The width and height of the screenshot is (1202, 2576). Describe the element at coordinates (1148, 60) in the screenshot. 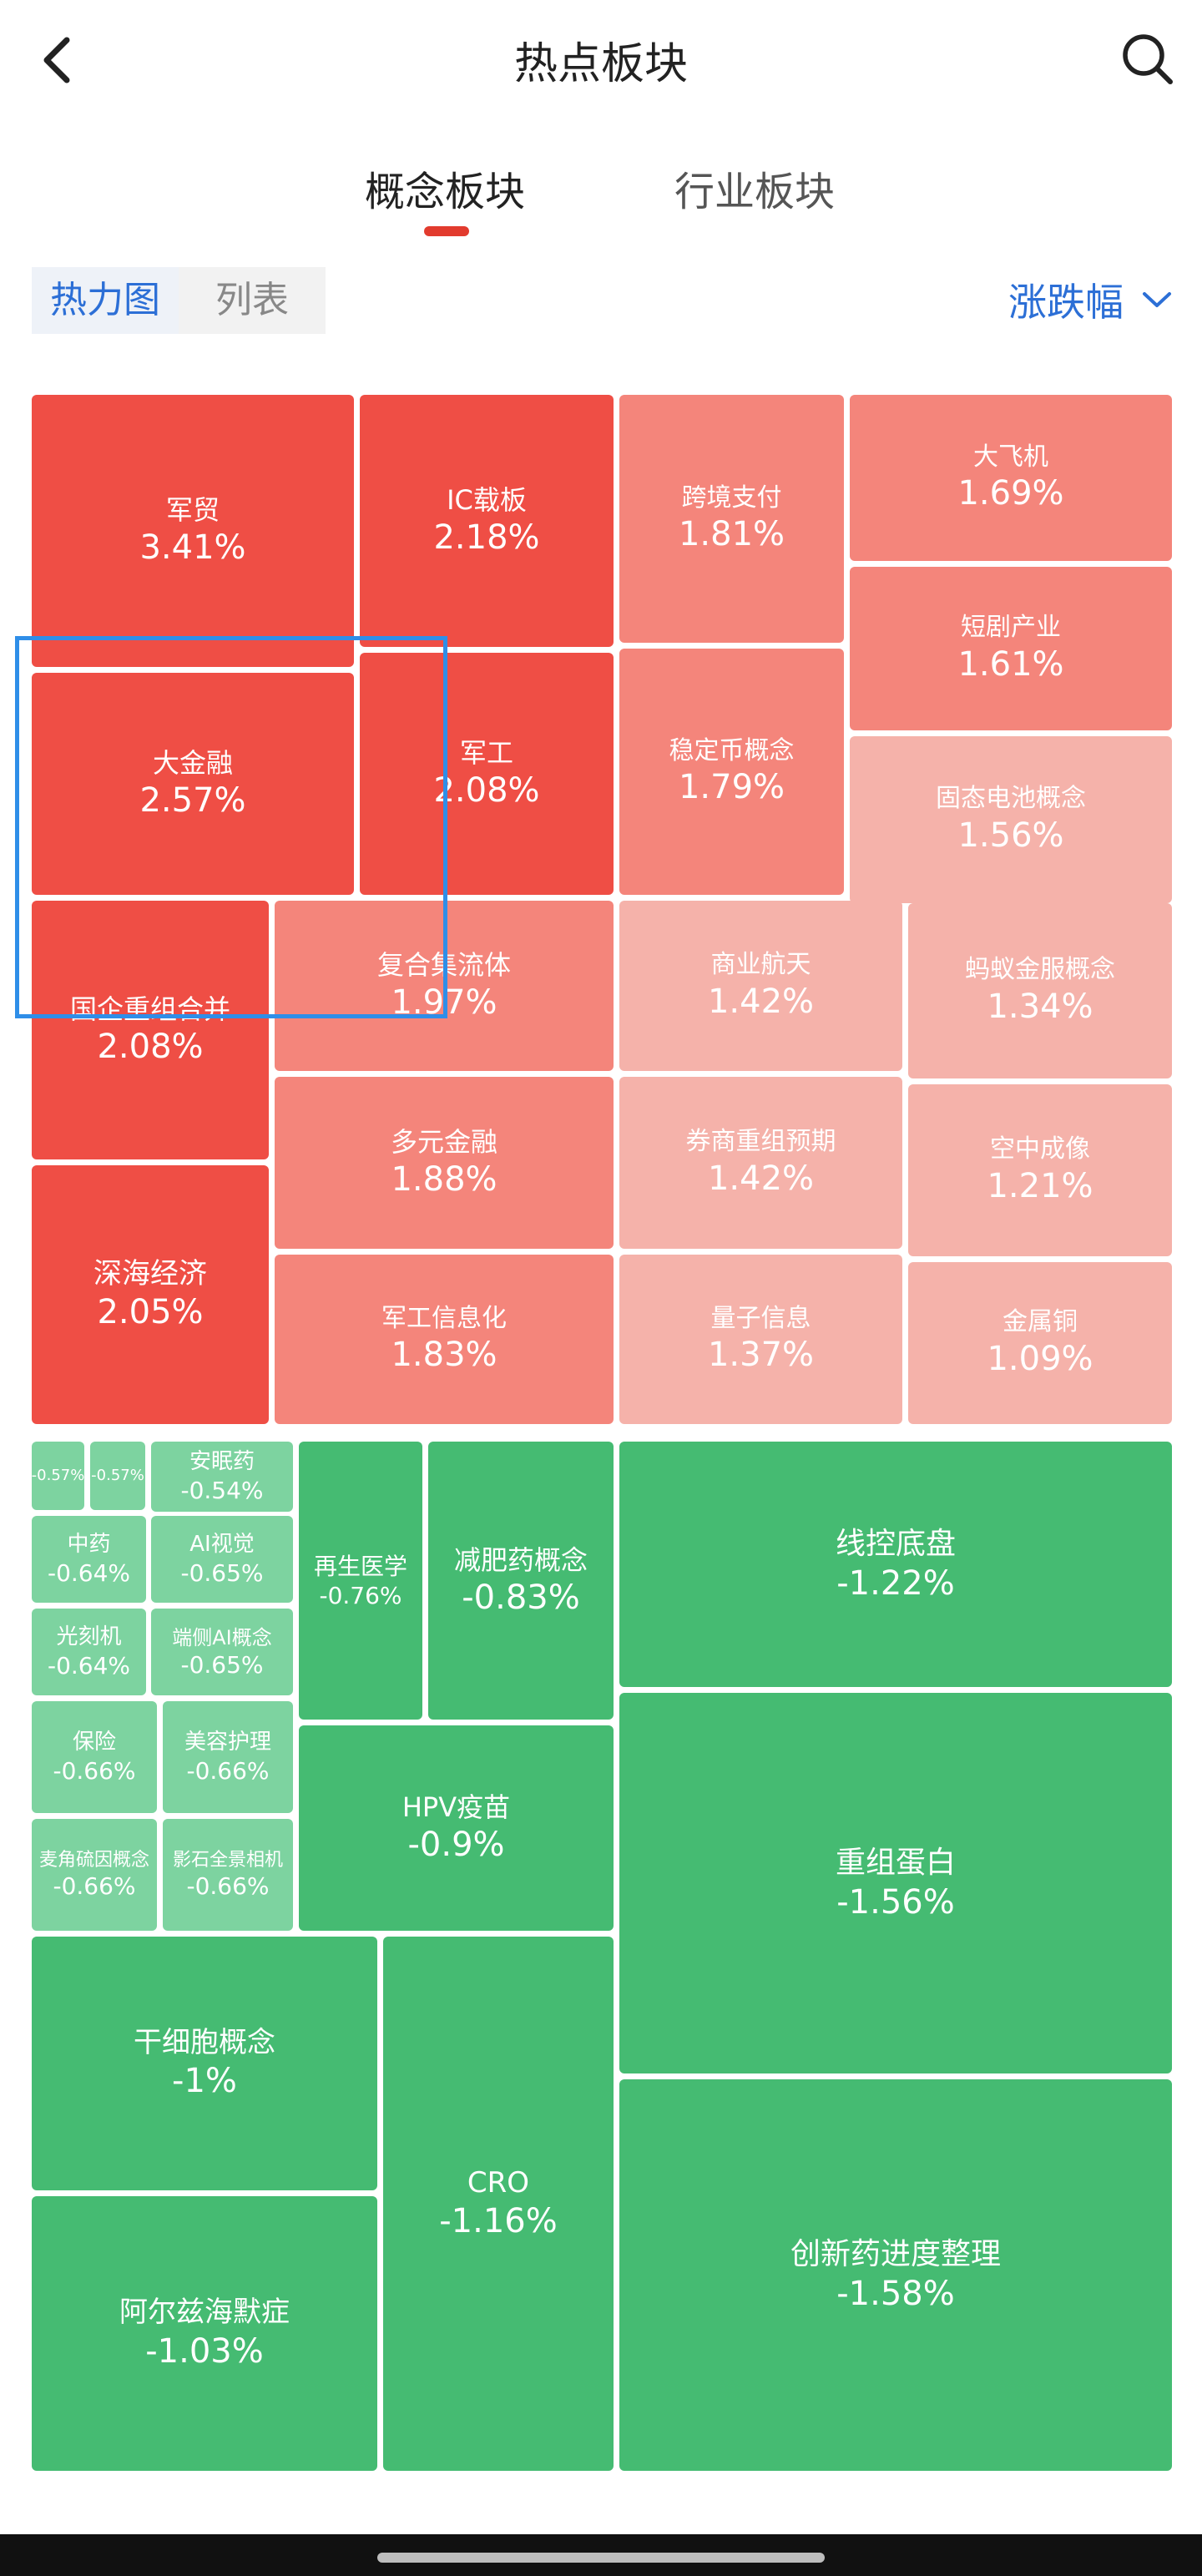

I see `search-icon` at that location.